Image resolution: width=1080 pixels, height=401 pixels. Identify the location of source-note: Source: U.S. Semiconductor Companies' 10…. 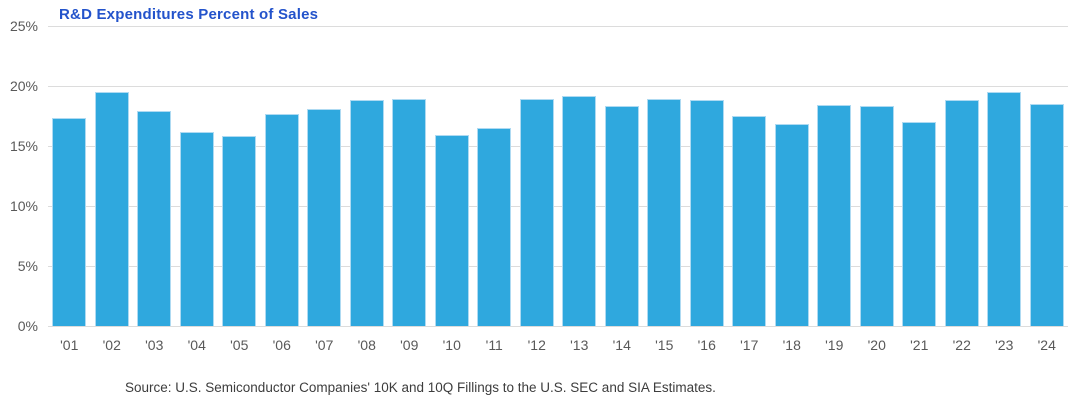
(420, 387).